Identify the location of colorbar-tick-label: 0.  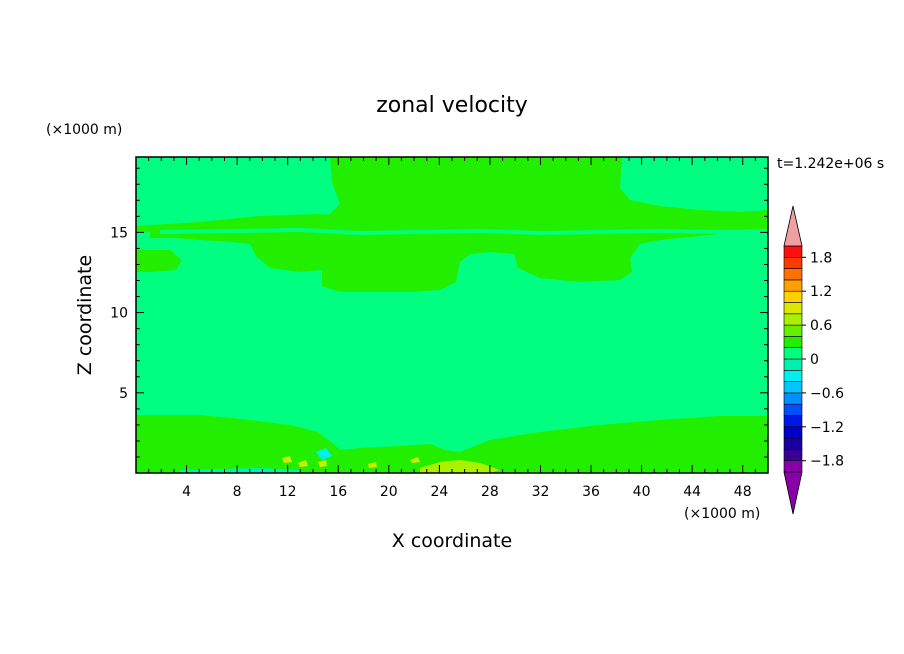
(814, 360).